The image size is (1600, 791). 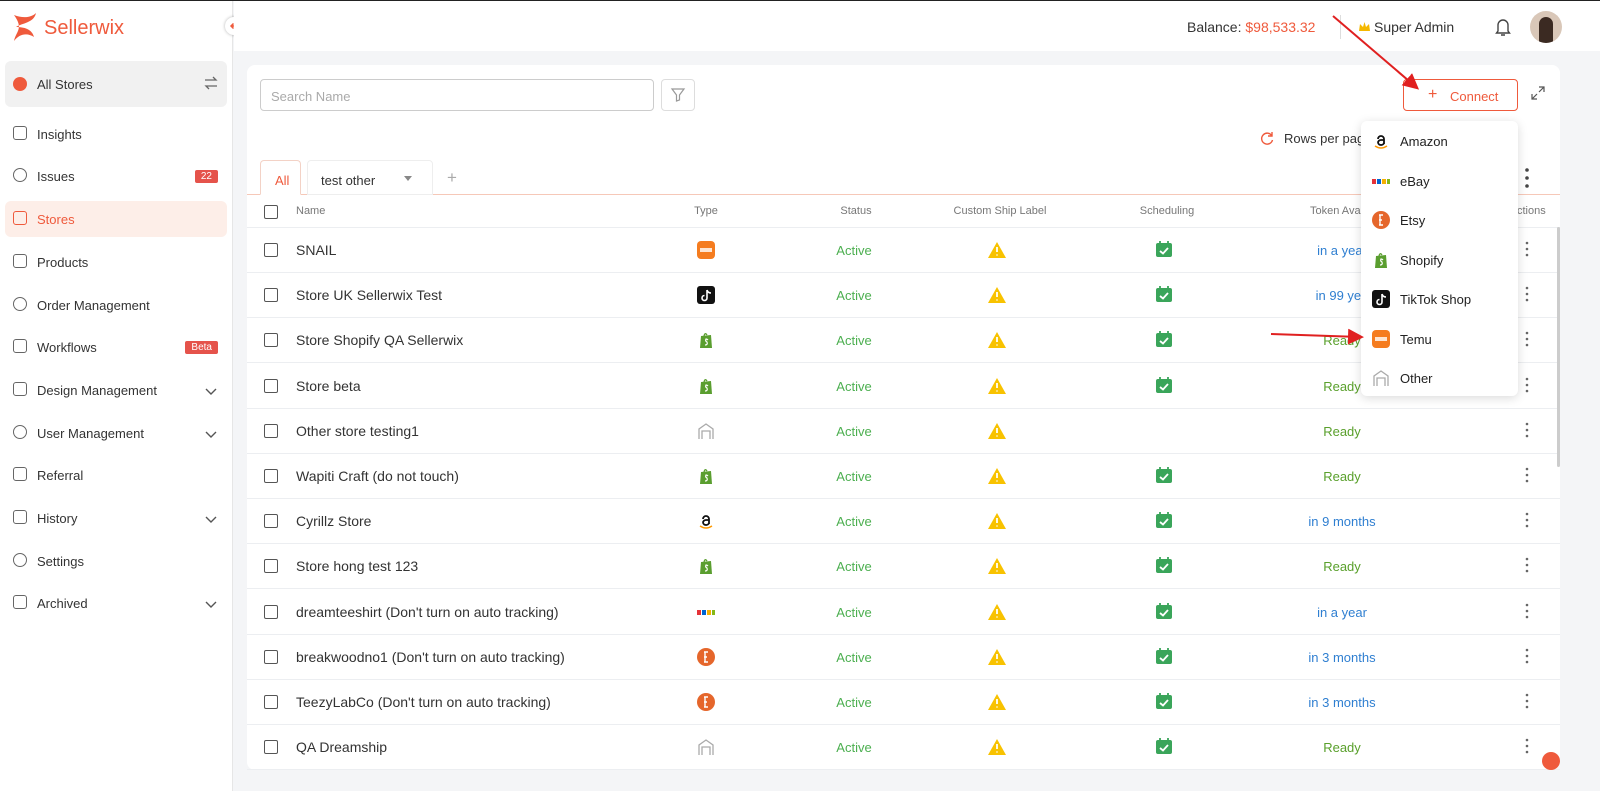 What do you see at coordinates (452, 177) in the screenshot?
I see `add-tab: +` at bounding box center [452, 177].